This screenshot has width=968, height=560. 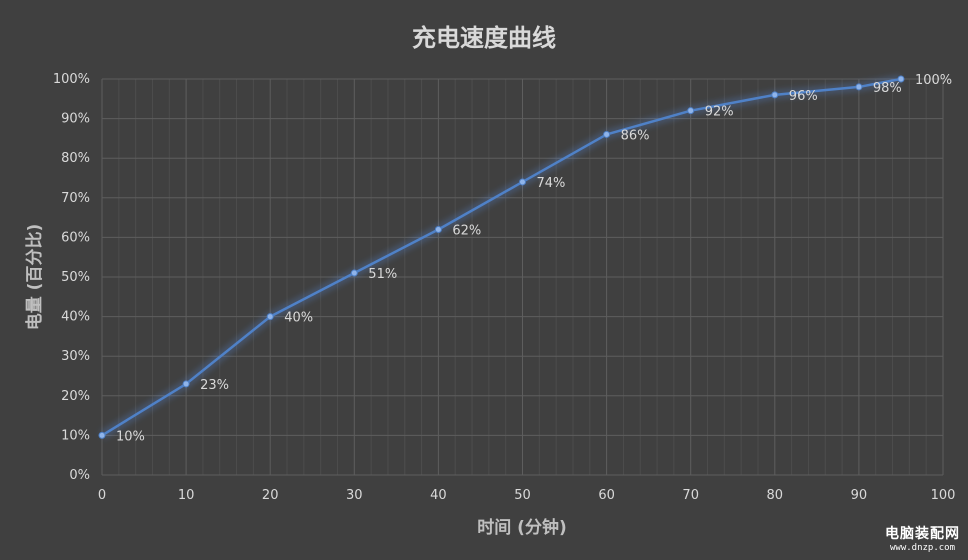 What do you see at coordinates (34, 277) in the screenshot?
I see `y-axis-title: 电量 (百分比)` at bounding box center [34, 277].